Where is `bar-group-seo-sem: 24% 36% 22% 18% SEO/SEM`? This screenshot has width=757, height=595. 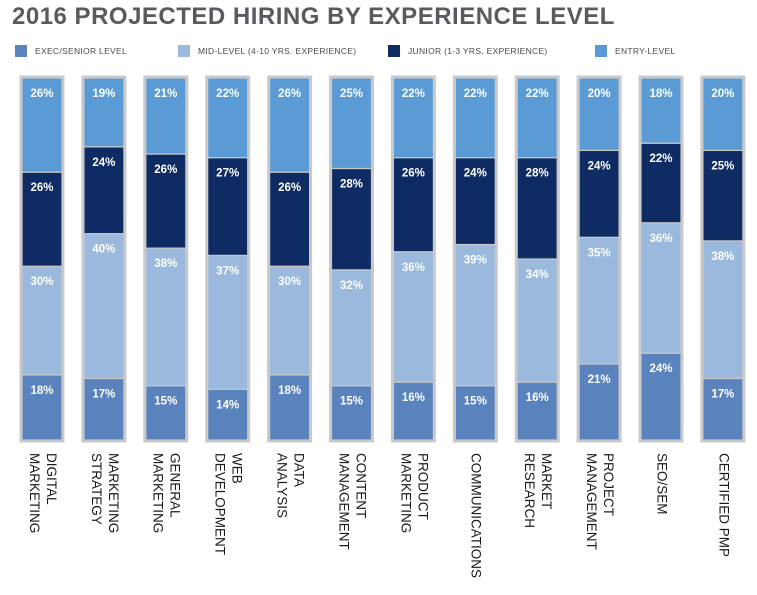
bar-group-seo-sem: 24% 36% 22% 18% SEO/SEM is located at coordinates (661, 295).